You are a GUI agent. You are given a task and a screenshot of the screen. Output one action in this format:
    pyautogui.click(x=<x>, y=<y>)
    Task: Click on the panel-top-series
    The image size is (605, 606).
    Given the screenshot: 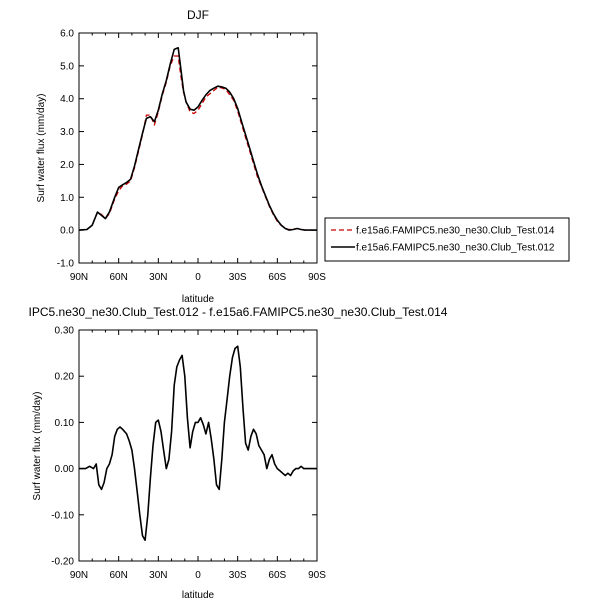 What is the action you would take?
    pyautogui.click(x=197, y=139)
    